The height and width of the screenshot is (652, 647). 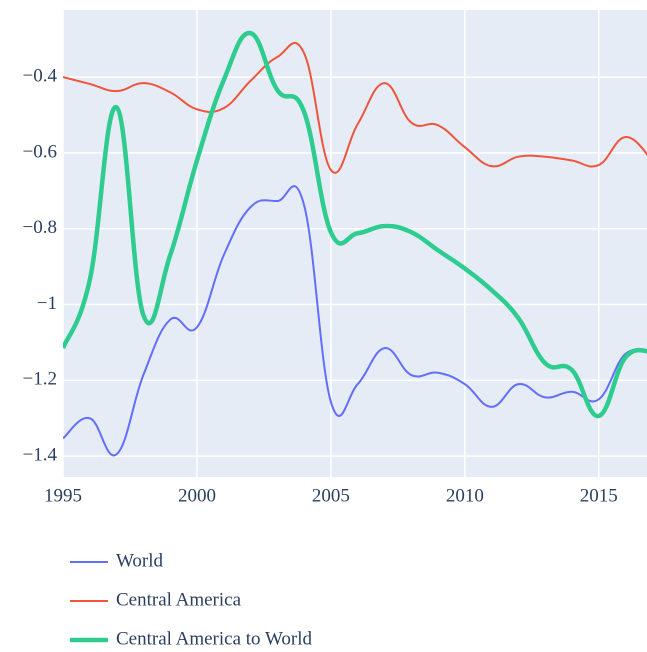 I want to click on x-tick-label: 2000, so click(x=197, y=495).